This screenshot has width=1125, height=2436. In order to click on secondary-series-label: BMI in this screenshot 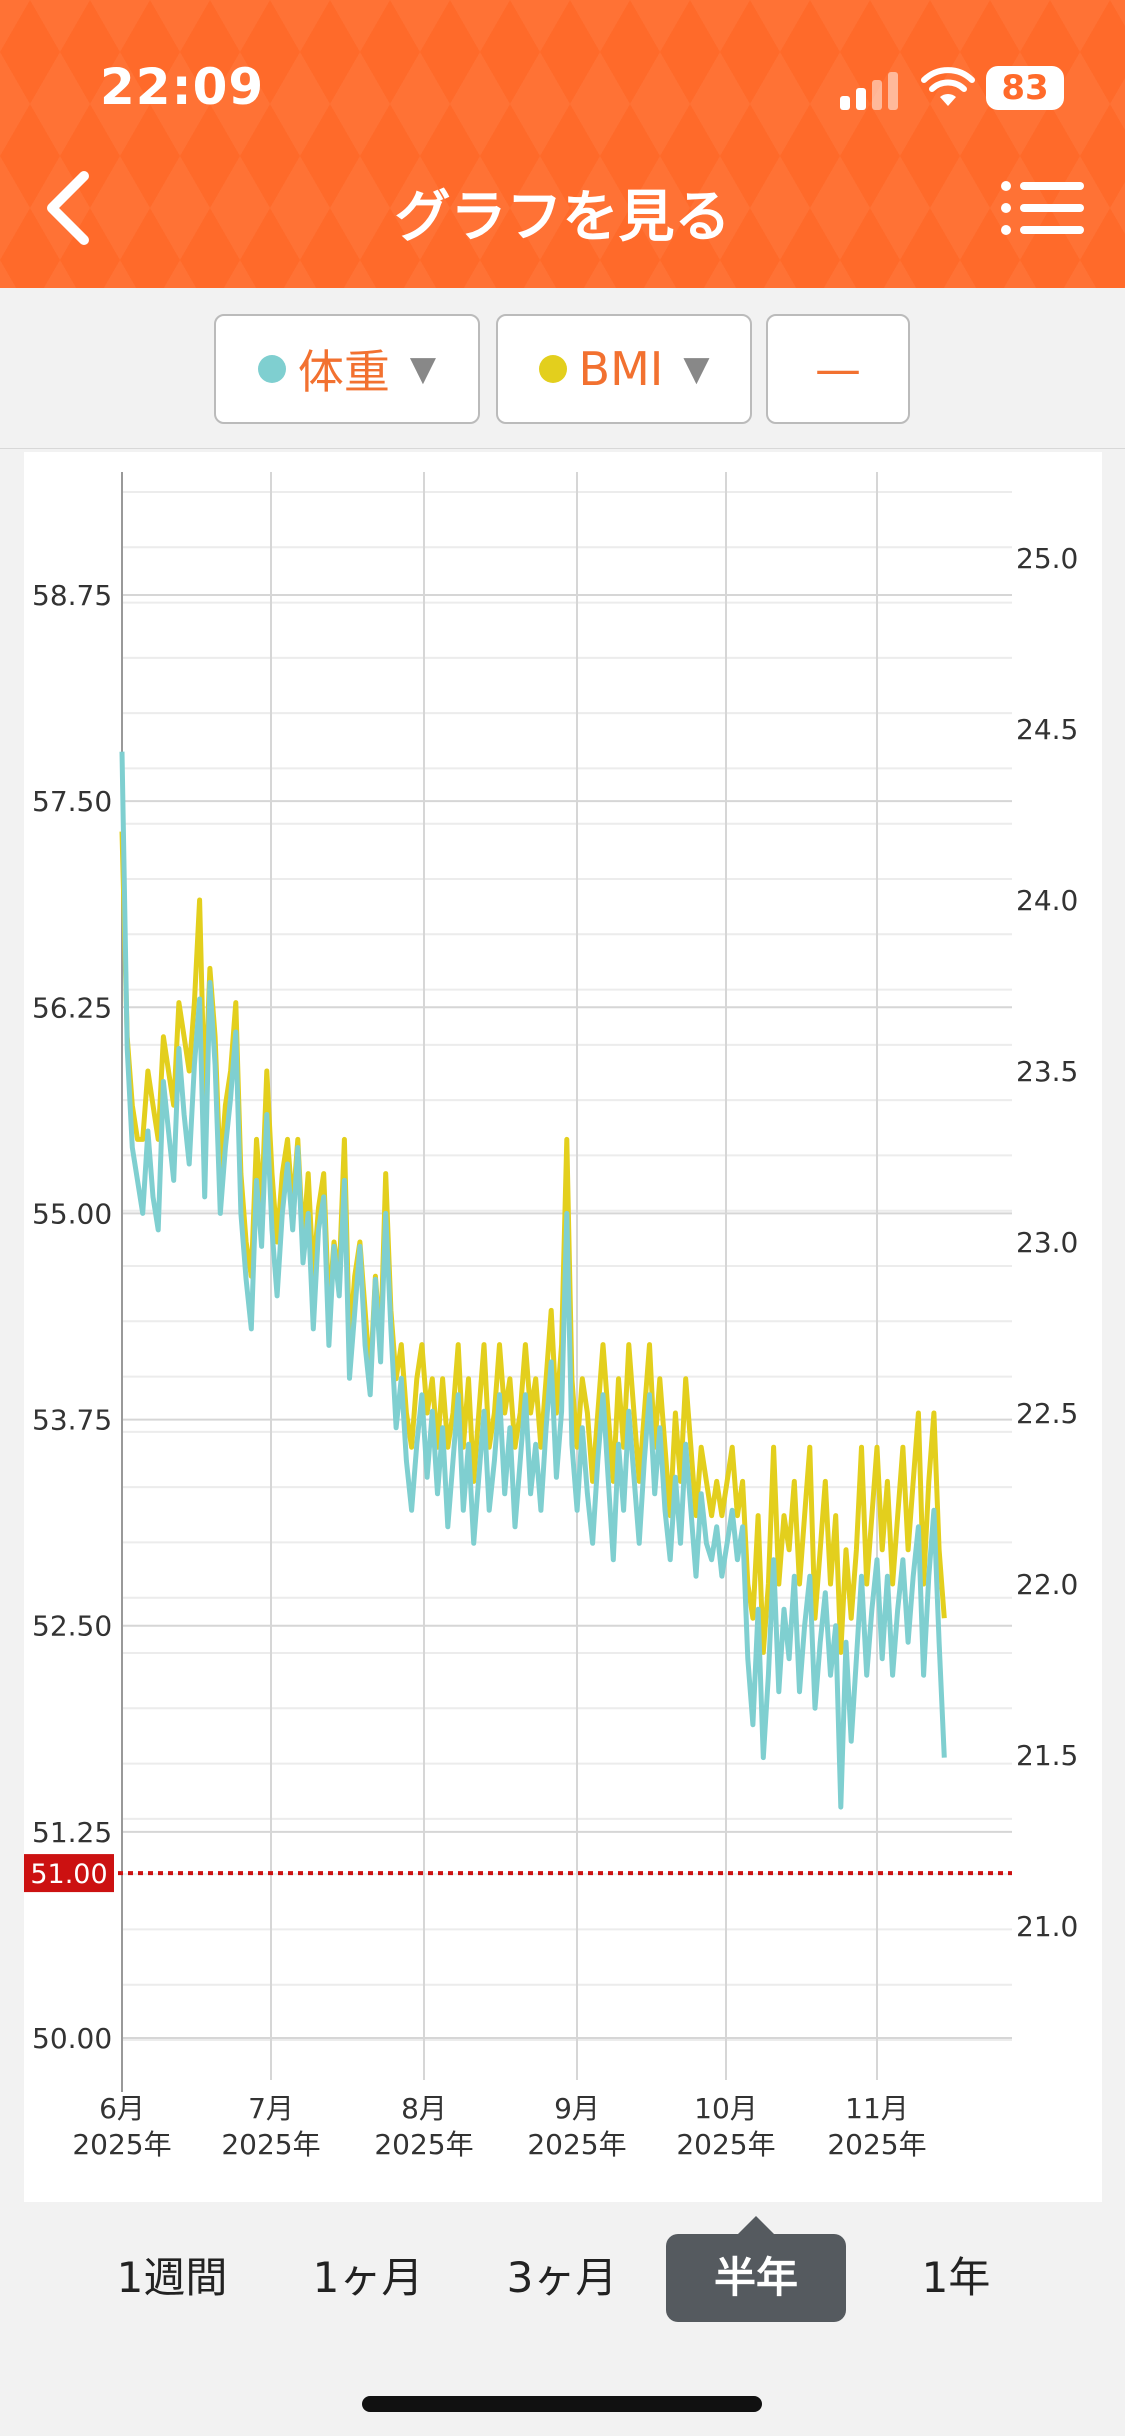, I will do `click(621, 369)`.